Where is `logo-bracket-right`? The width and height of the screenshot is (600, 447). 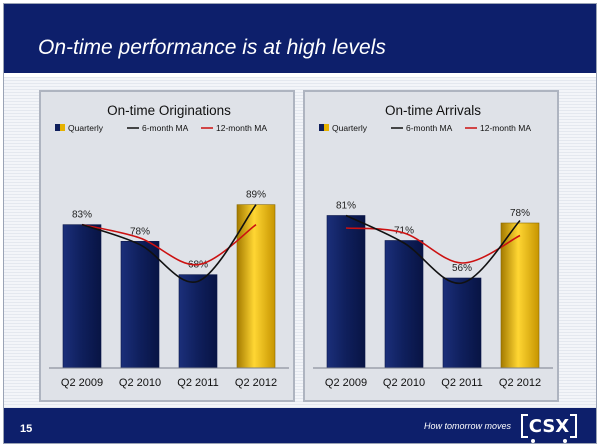 logo-bracket-right is located at coordinates (573, 426).